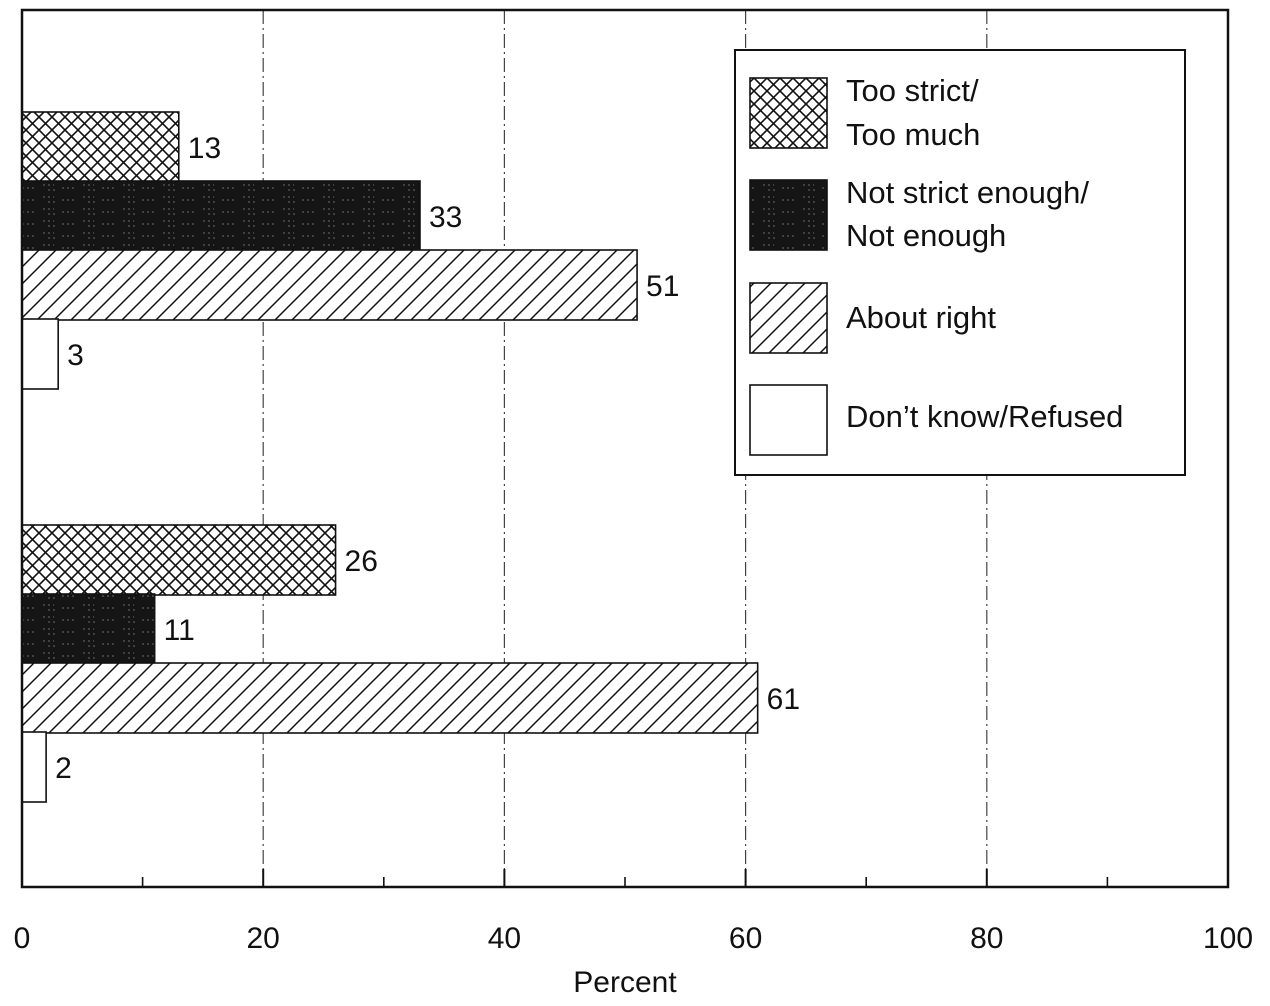  I want to click on legend-label-solid-dark-2: Not enough, so click(926, 235).